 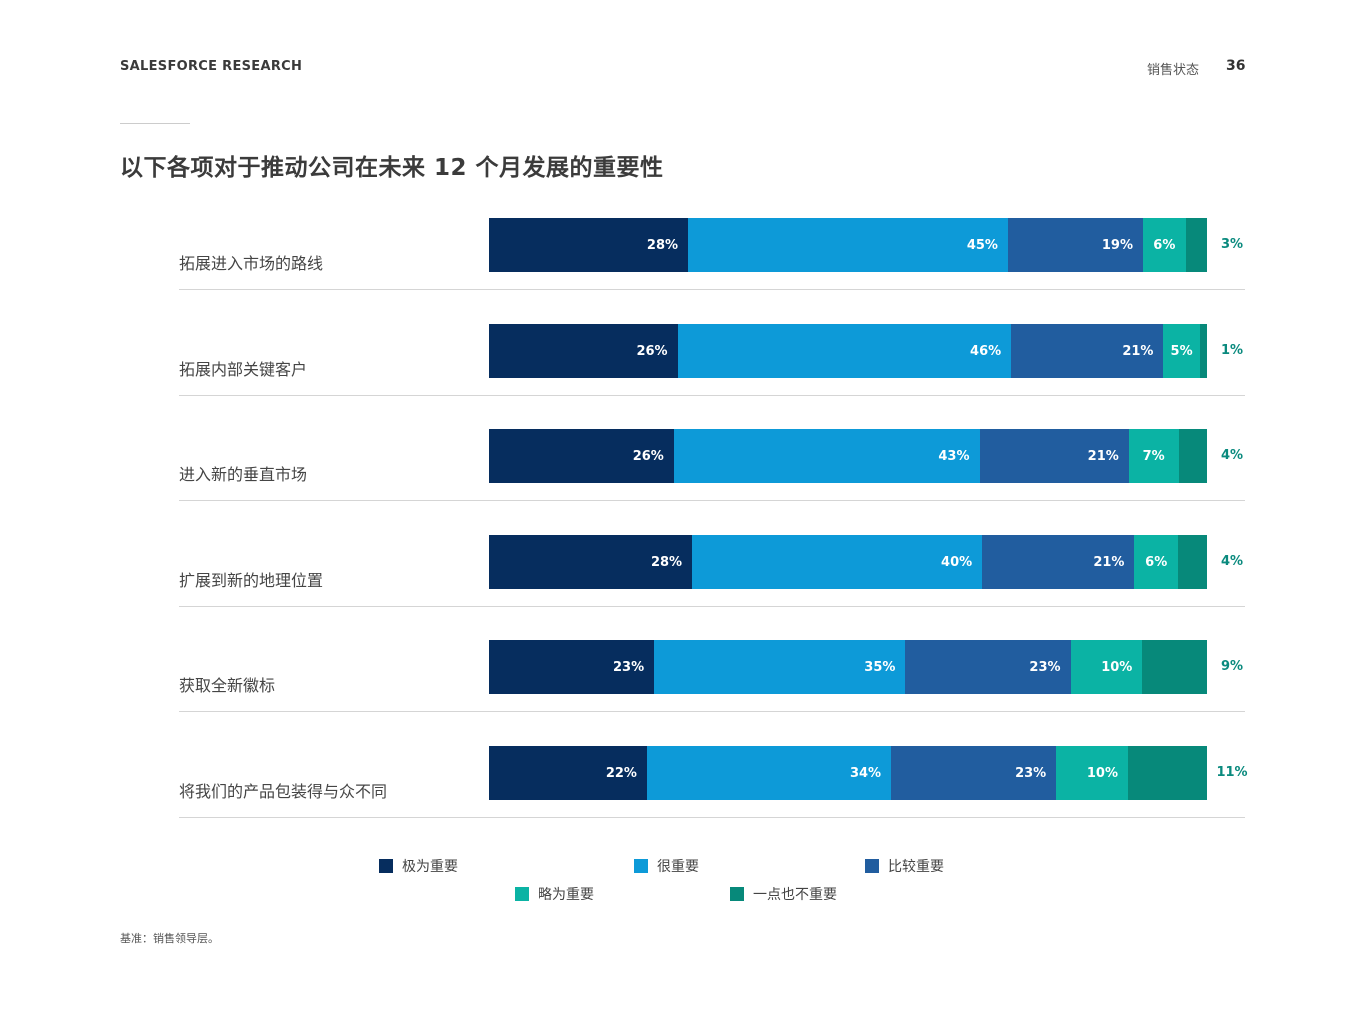 I want to click on data-label: 35%, so click(x=880, y=667).